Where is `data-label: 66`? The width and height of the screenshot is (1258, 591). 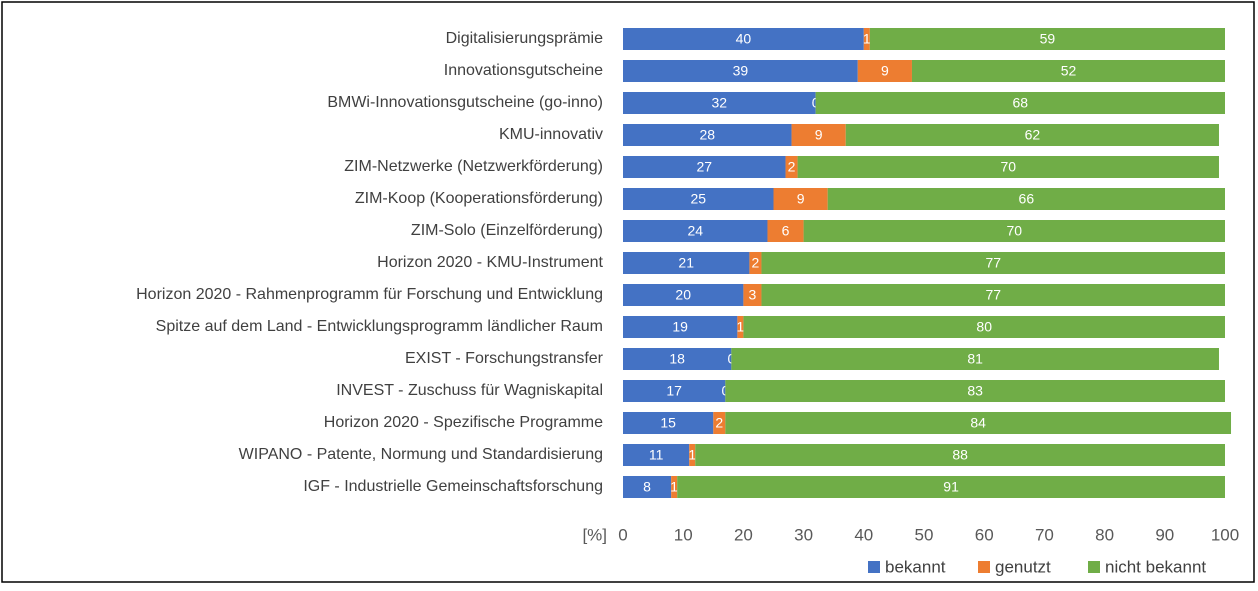 data-label: 66 is located at coordinates (1027, 199).